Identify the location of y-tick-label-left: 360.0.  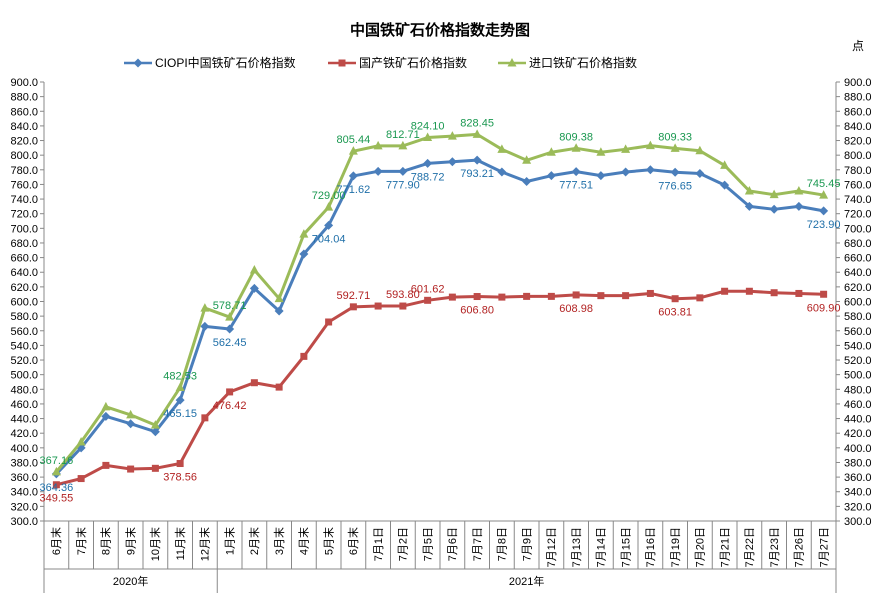
(24, 478).